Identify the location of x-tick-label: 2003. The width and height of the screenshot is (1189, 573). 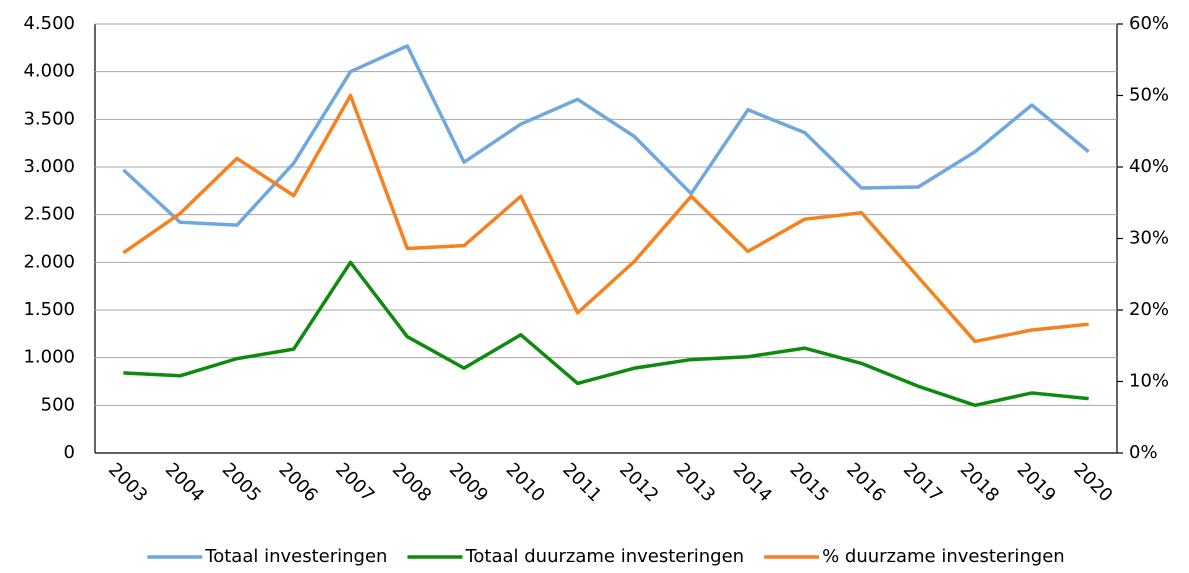
(127, 482).